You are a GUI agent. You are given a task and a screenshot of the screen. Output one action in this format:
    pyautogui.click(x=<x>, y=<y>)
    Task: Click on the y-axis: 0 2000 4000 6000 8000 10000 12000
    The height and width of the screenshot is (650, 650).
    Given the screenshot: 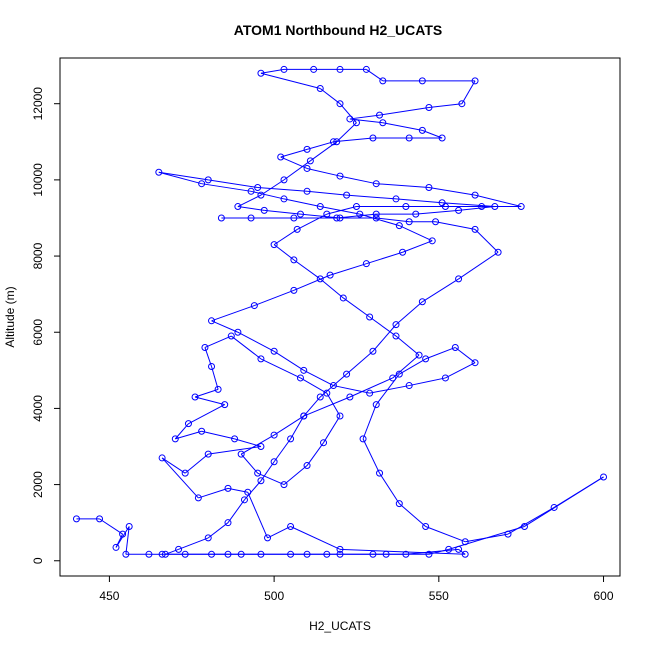 What is the action you would take?
    pyautogui.click(x=45, y=325)
    